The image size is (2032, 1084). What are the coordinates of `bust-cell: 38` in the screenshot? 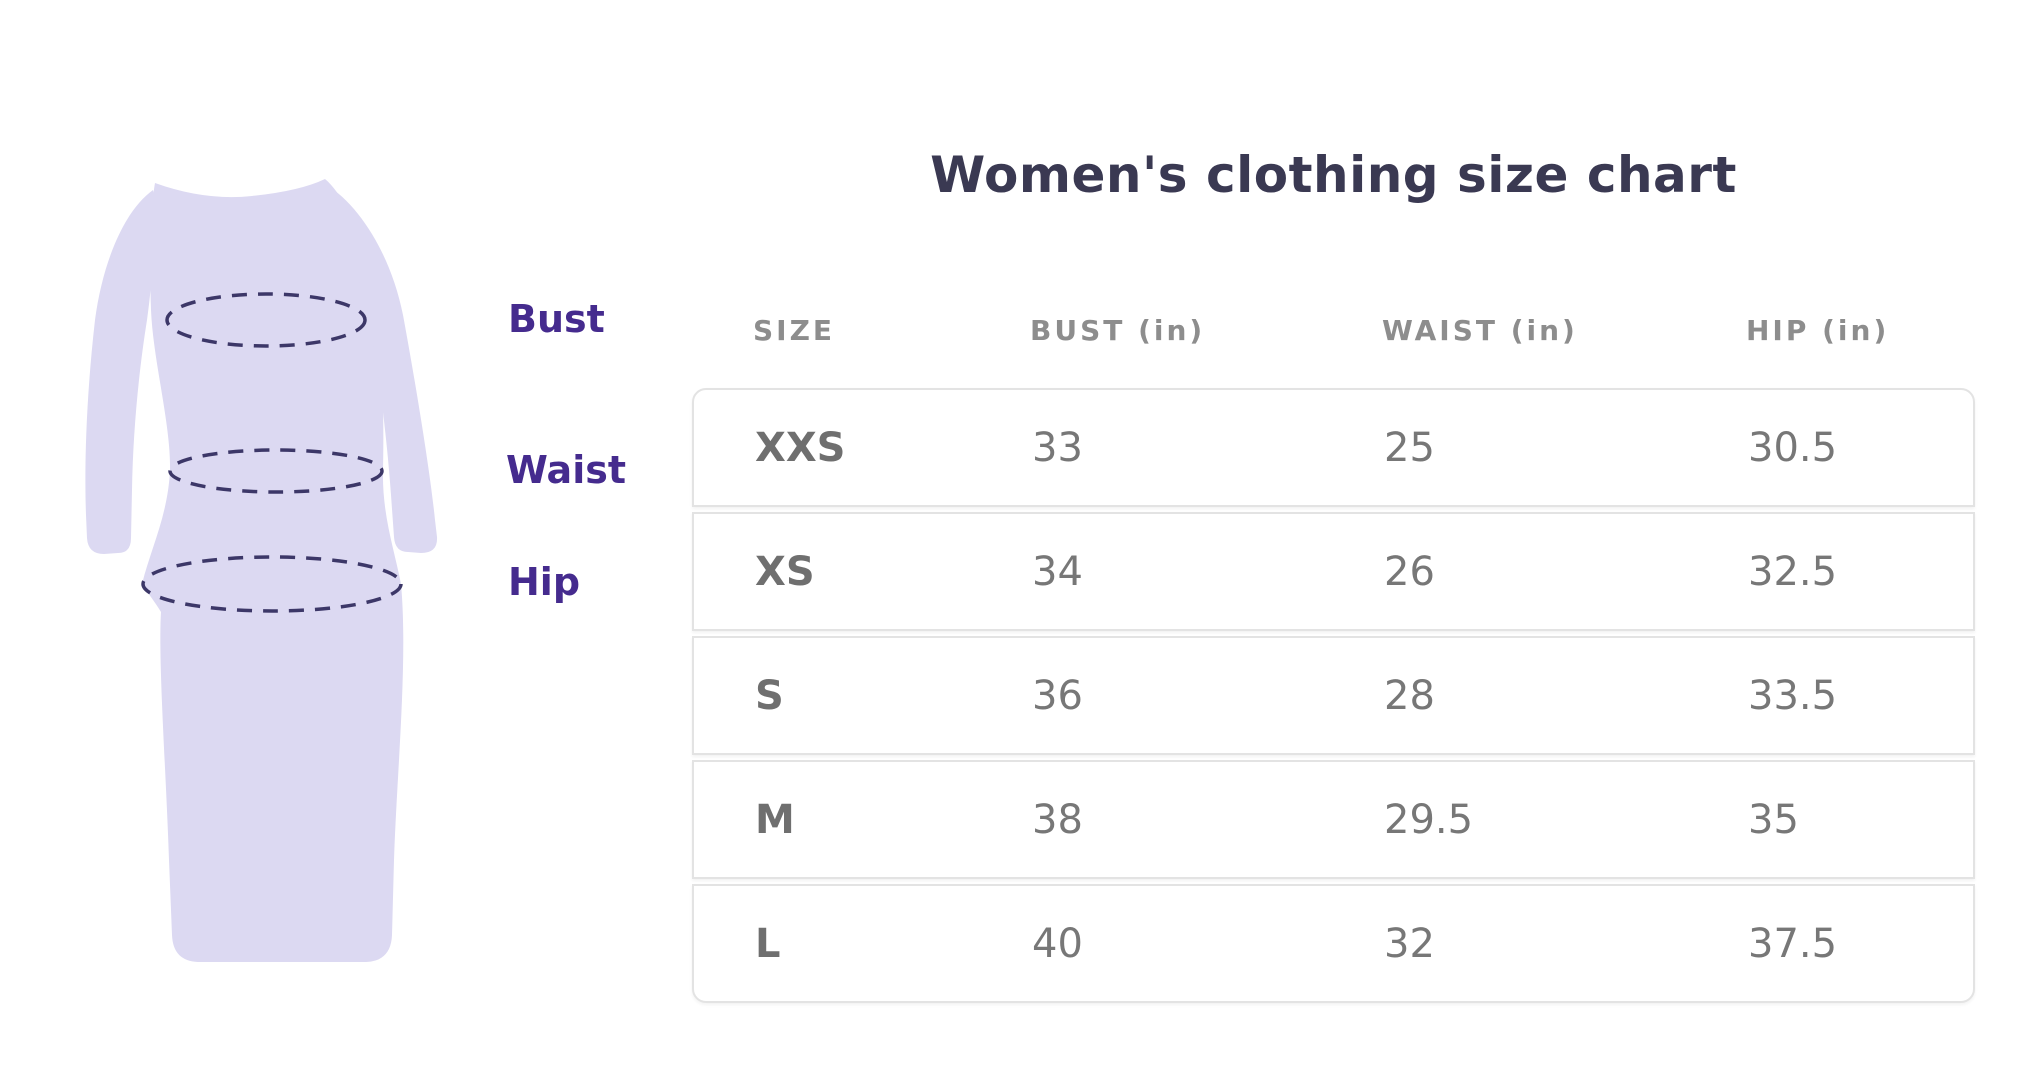 It's located at (1057, 819).